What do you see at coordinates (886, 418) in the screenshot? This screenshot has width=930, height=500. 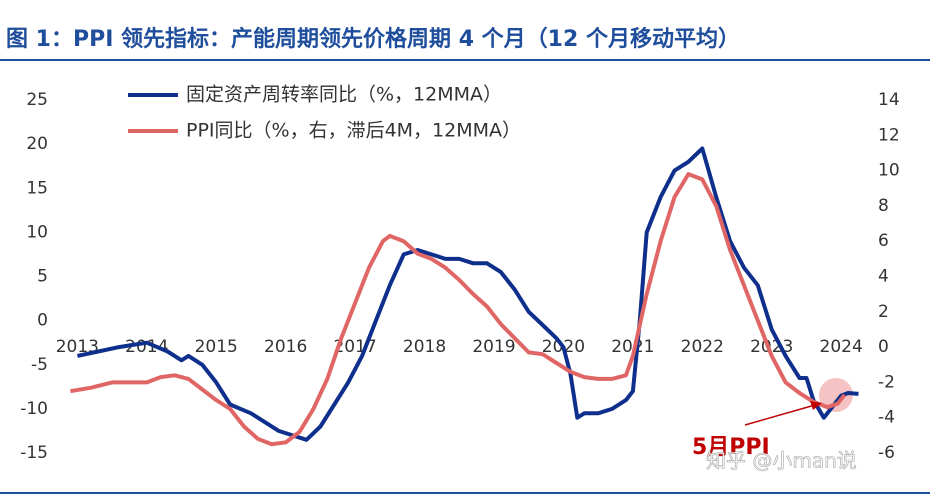 I see `y2-tick-label: -4` at bounding box center [886, 418].